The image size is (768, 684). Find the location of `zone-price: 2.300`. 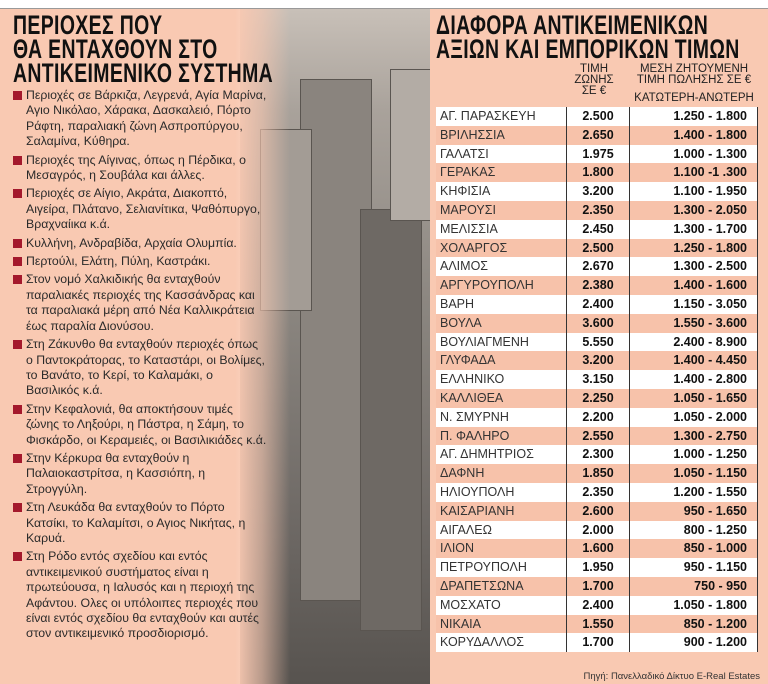

zone-price: 2.300 is located at coordinates (598, 455).